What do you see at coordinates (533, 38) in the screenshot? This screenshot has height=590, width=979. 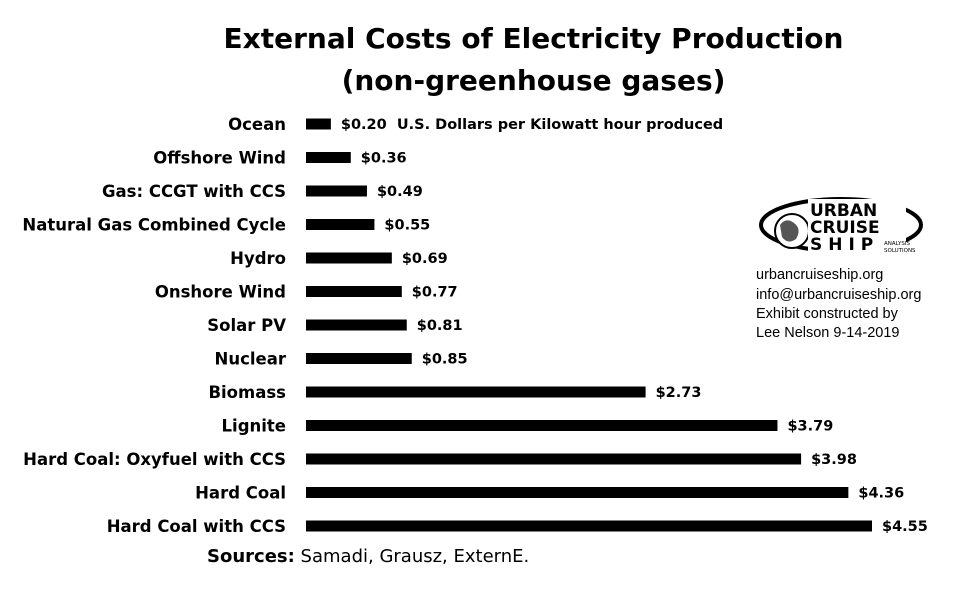 I see `chart-title: External Costs of Electricity Production` at bounding box center [533, 38].